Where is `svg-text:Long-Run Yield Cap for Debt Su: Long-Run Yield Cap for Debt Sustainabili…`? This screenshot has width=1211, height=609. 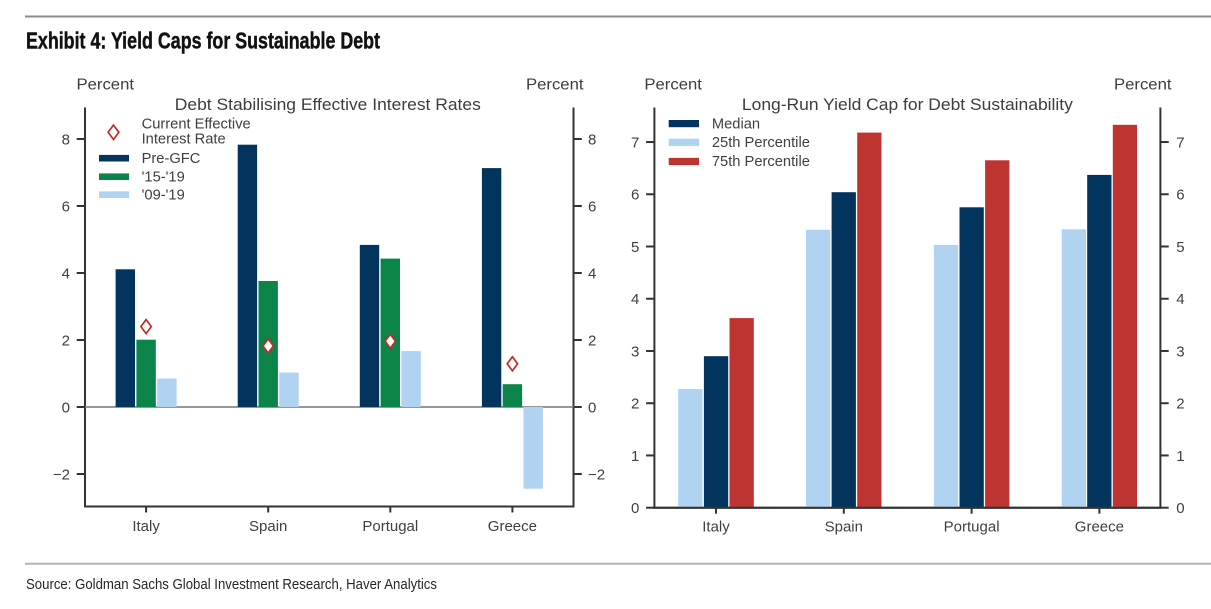
svg-text:Long-Run Yield Cap for Debt Su: Long-Run Yield Cap for Debt Sustainabili… is located at coordinates (908, 104).